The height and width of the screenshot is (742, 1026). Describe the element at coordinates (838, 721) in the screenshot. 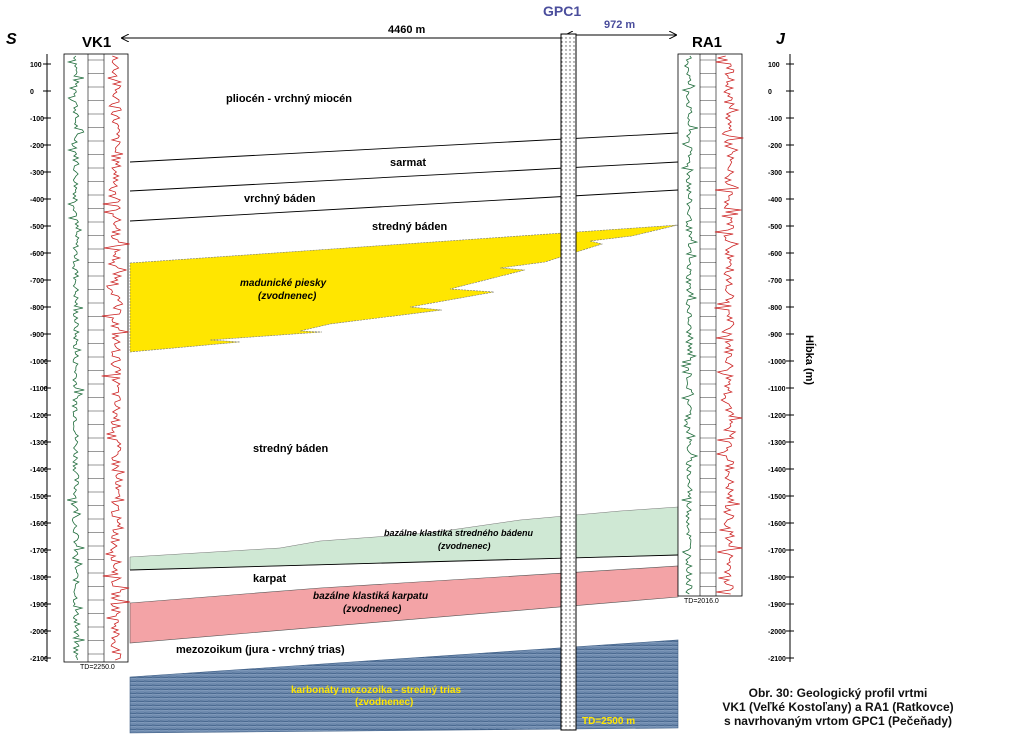

I see `caption-line-3: s navrhovaným vrtom GPC1 (Pečeňady)` at that location.